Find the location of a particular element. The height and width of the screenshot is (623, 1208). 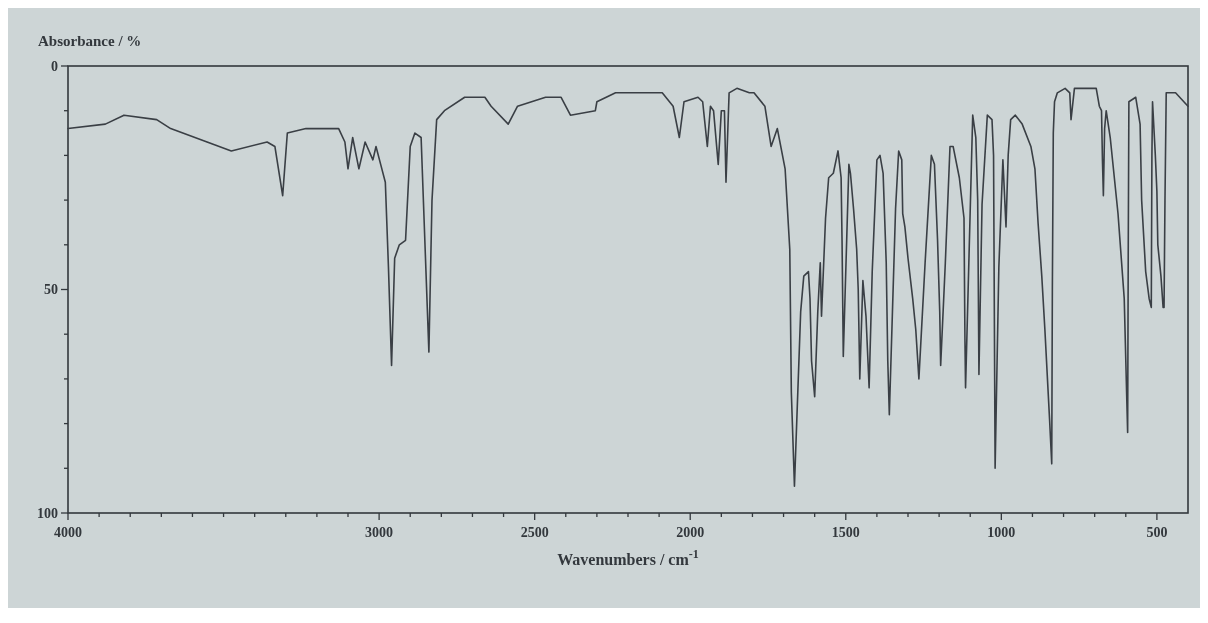

y-axis-title: Absorbance / % is located at coordinates (90, 41).